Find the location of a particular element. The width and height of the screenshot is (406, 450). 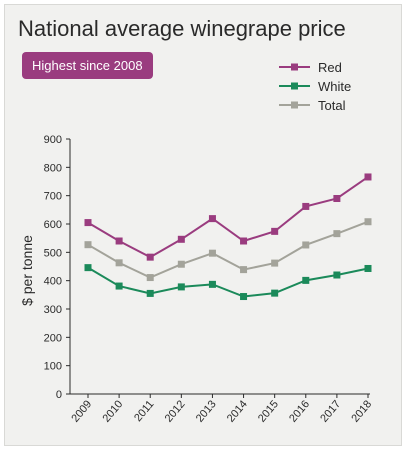

legend-label: White is located at coordinates (334, 86).